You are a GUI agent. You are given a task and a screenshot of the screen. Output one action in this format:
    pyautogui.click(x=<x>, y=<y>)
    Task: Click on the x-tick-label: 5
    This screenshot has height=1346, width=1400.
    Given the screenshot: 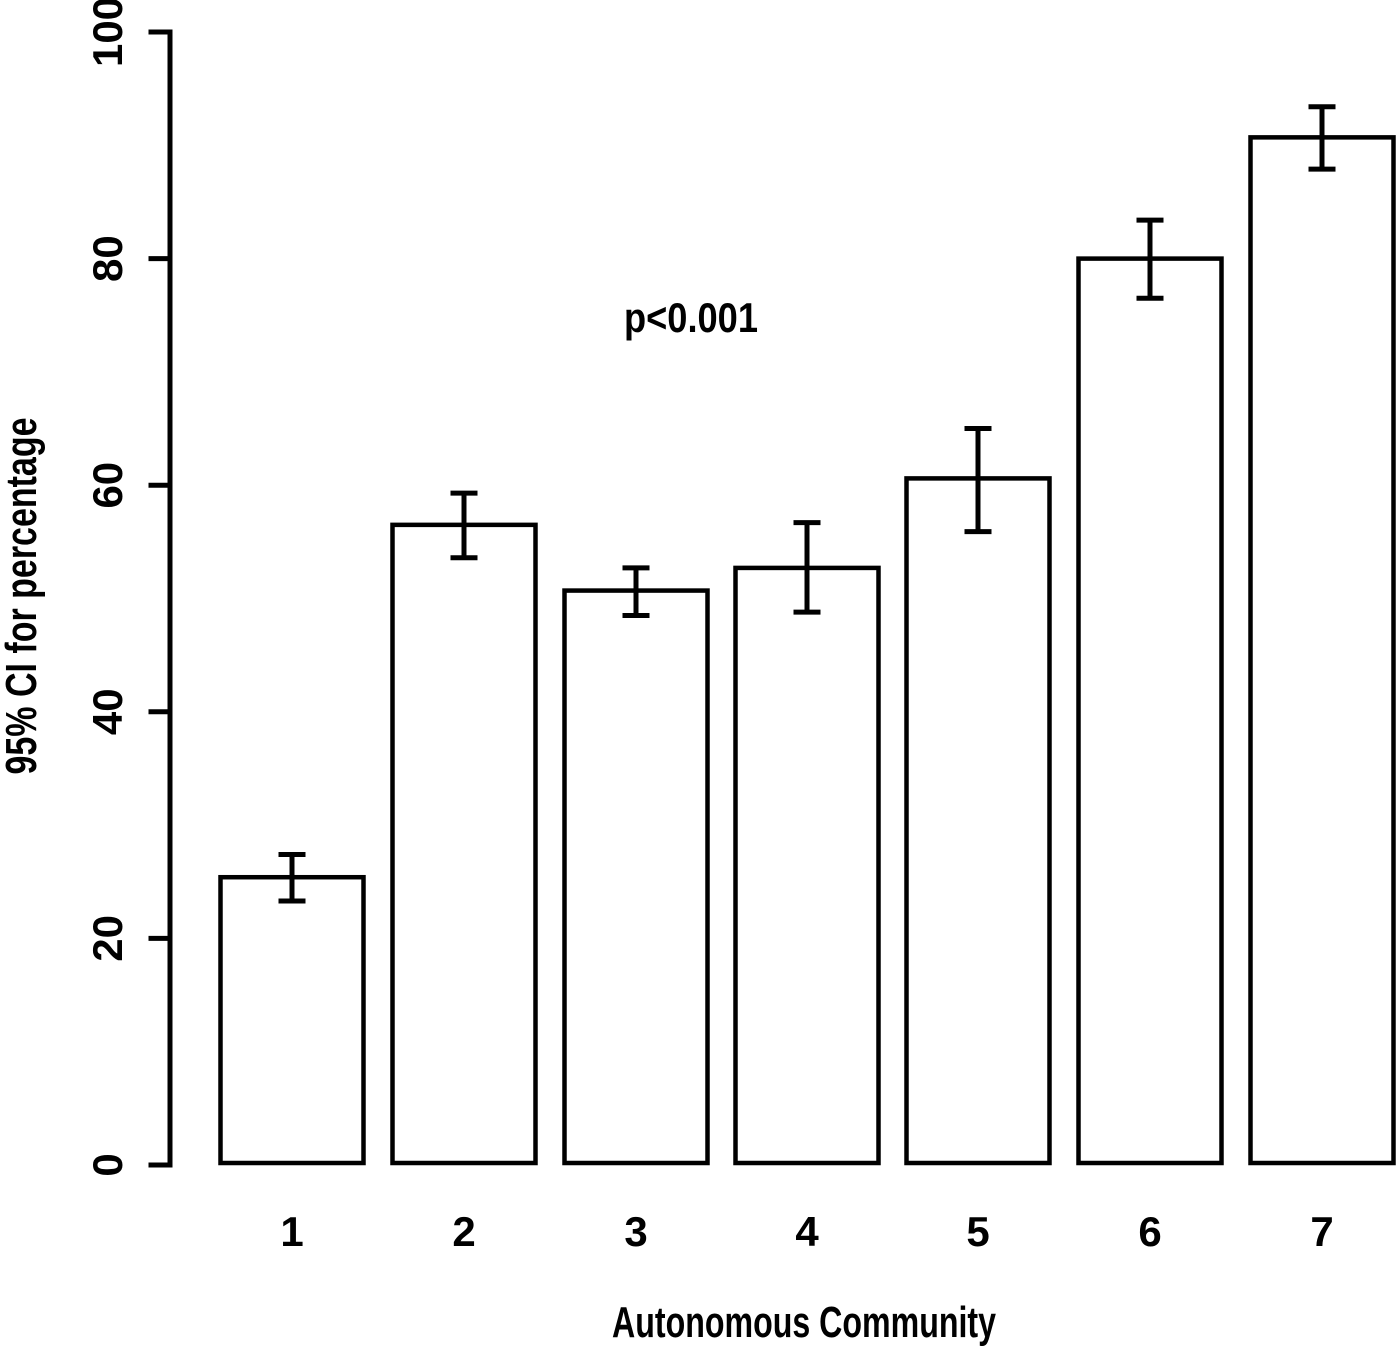 What is the action you would take?
    pyautogui.click(x=977, y=1231)
    